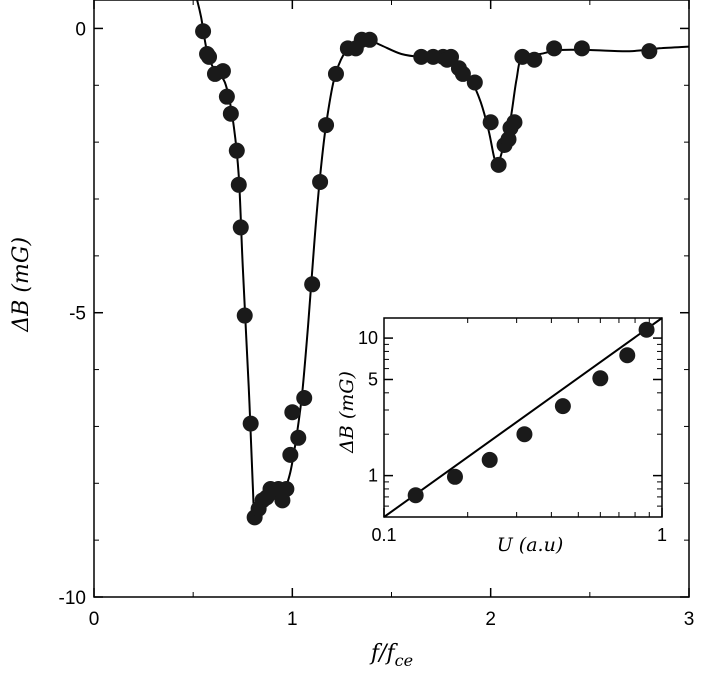 The height and width of the screenshot is (677, 701). Describe the element at coordinates (21, 285) in the screenshot. I see `main-y-axis-label: ΔB (mG)` at that location.